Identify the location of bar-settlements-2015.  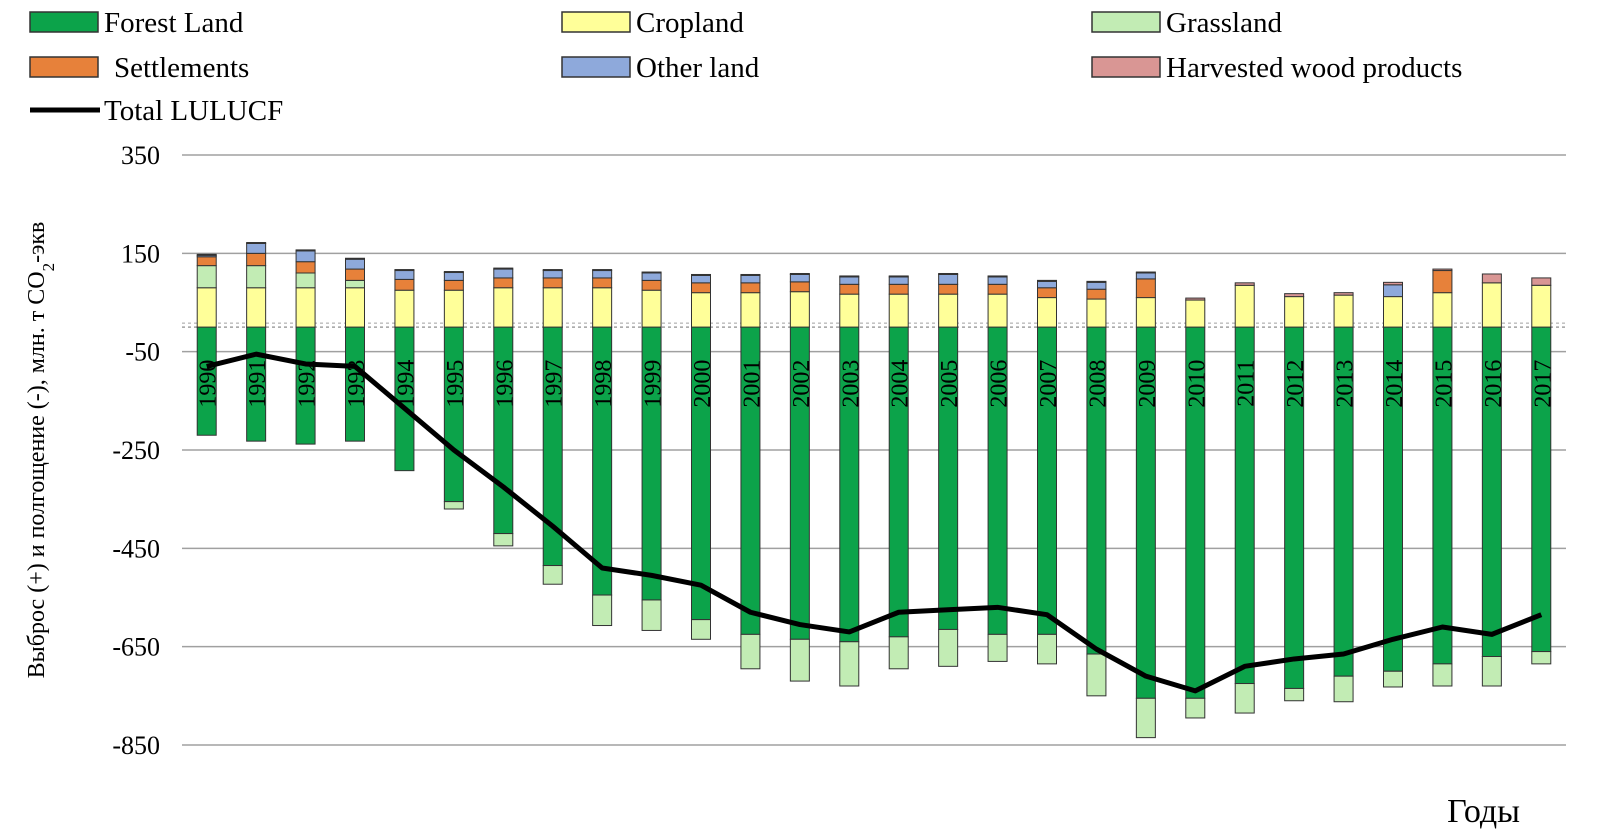
(1442, 282).